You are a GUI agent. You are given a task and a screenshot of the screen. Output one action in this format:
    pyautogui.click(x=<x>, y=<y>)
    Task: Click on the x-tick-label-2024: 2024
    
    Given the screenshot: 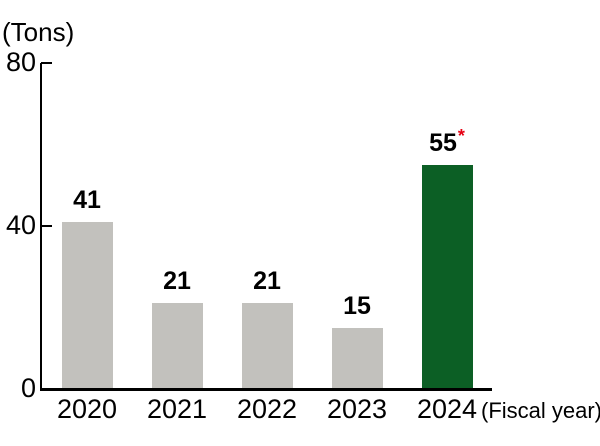 What is the action you would take?
    pyautogui.click(x=447, y=409)
    